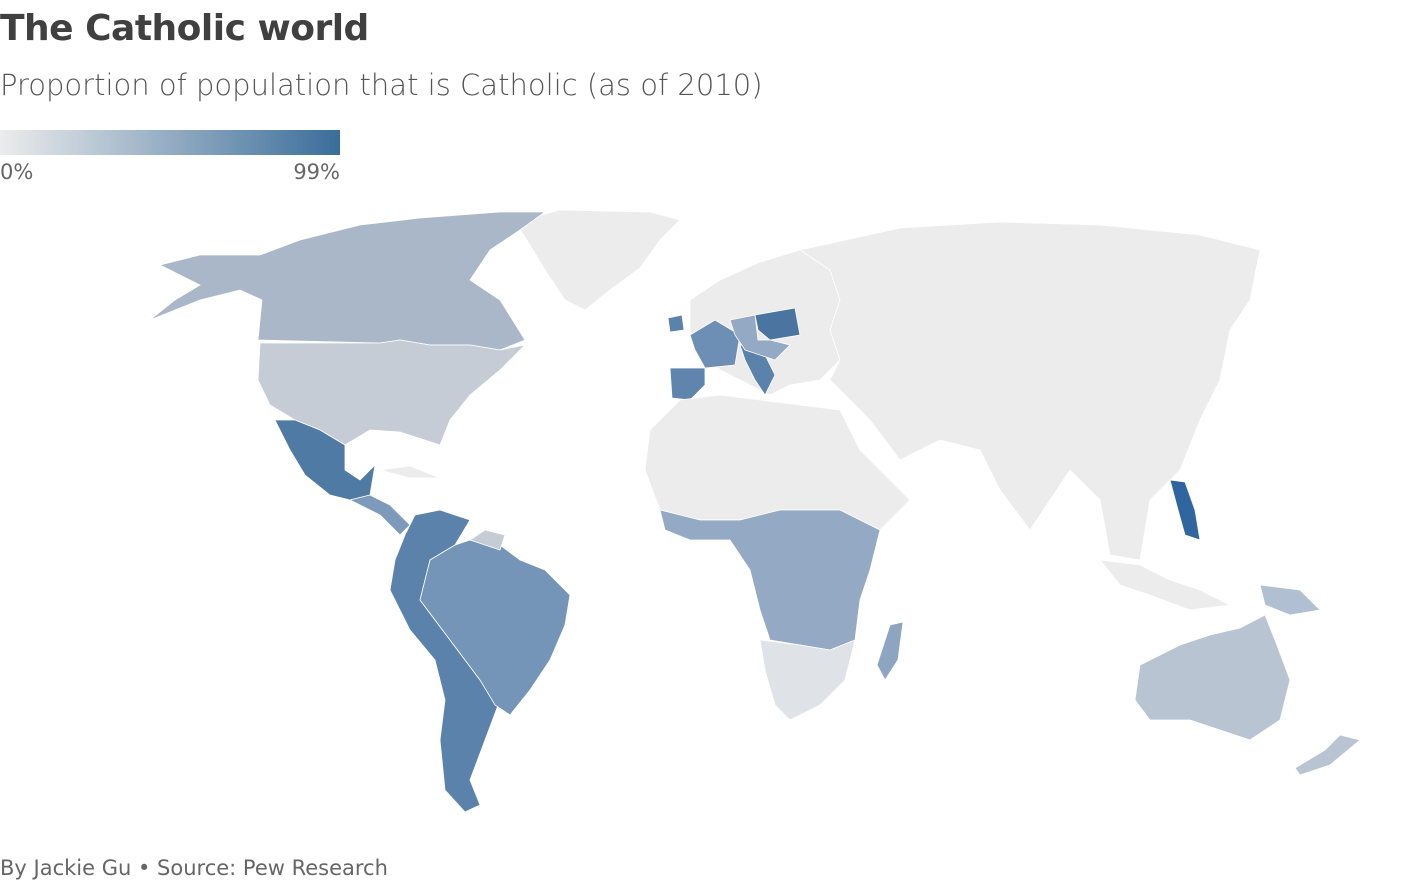  What do you see at coordinates (715, 344) in the screenshot?
I see `france` at bounding box center [715, 344].